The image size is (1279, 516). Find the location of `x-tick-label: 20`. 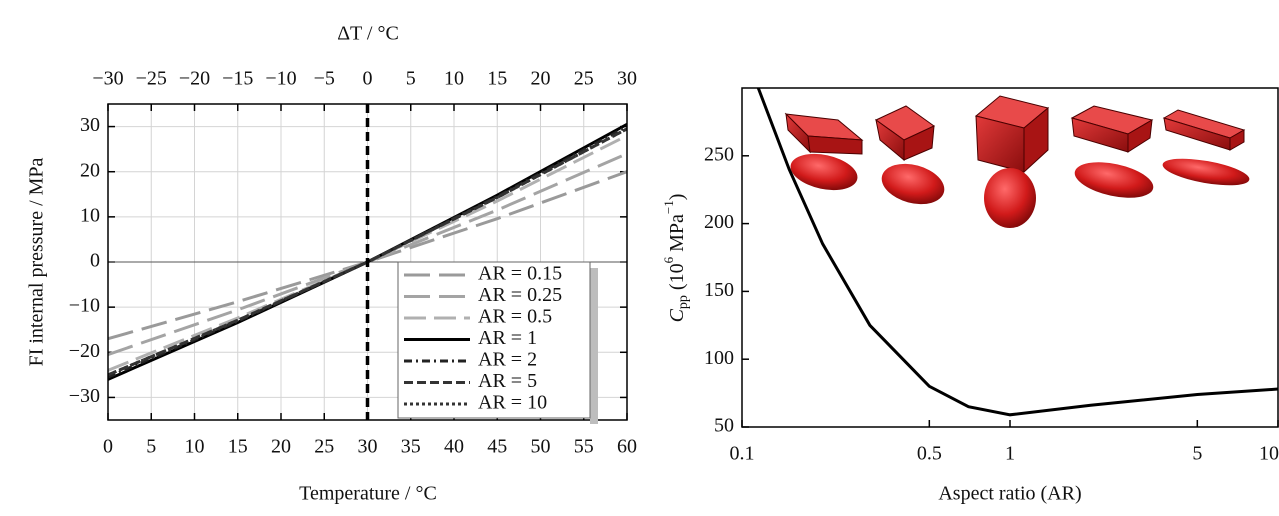

x-tick-label: 20 is located at coordinates (281, 447).